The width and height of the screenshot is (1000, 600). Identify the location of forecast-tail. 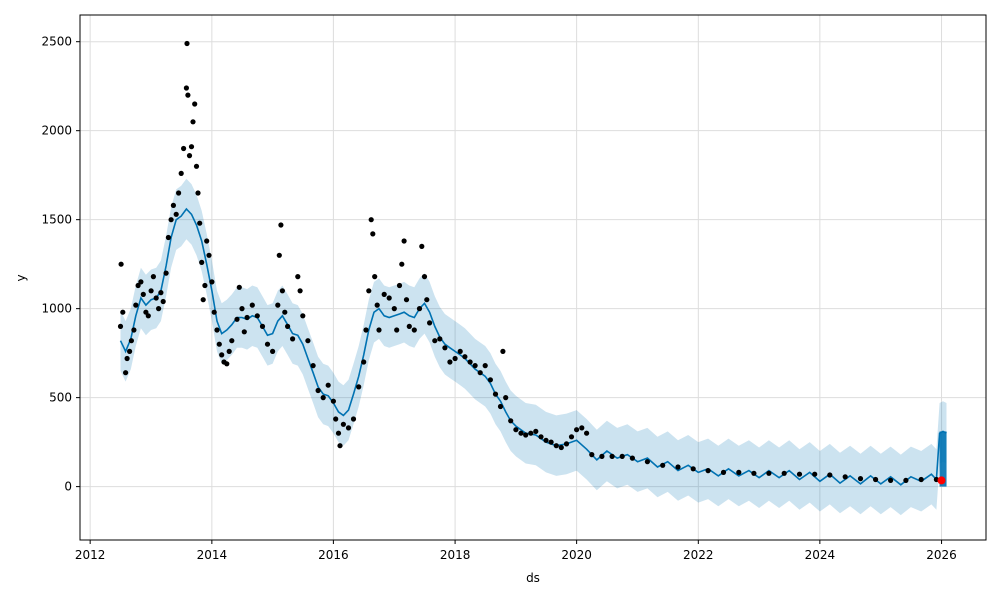
(943, 459).